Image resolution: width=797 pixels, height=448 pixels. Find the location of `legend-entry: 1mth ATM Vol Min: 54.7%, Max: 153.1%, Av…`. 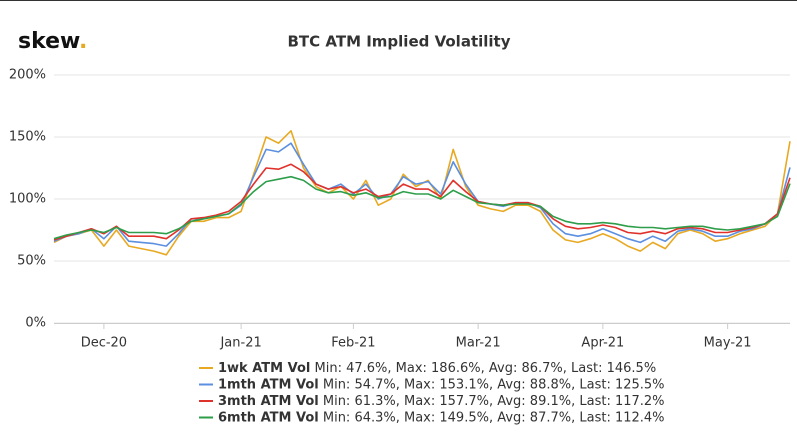

legend-entry: 1mth ATM Vol Min: 54.7%, Max: 153.1%, Av… is located at coordinates (441, 384).